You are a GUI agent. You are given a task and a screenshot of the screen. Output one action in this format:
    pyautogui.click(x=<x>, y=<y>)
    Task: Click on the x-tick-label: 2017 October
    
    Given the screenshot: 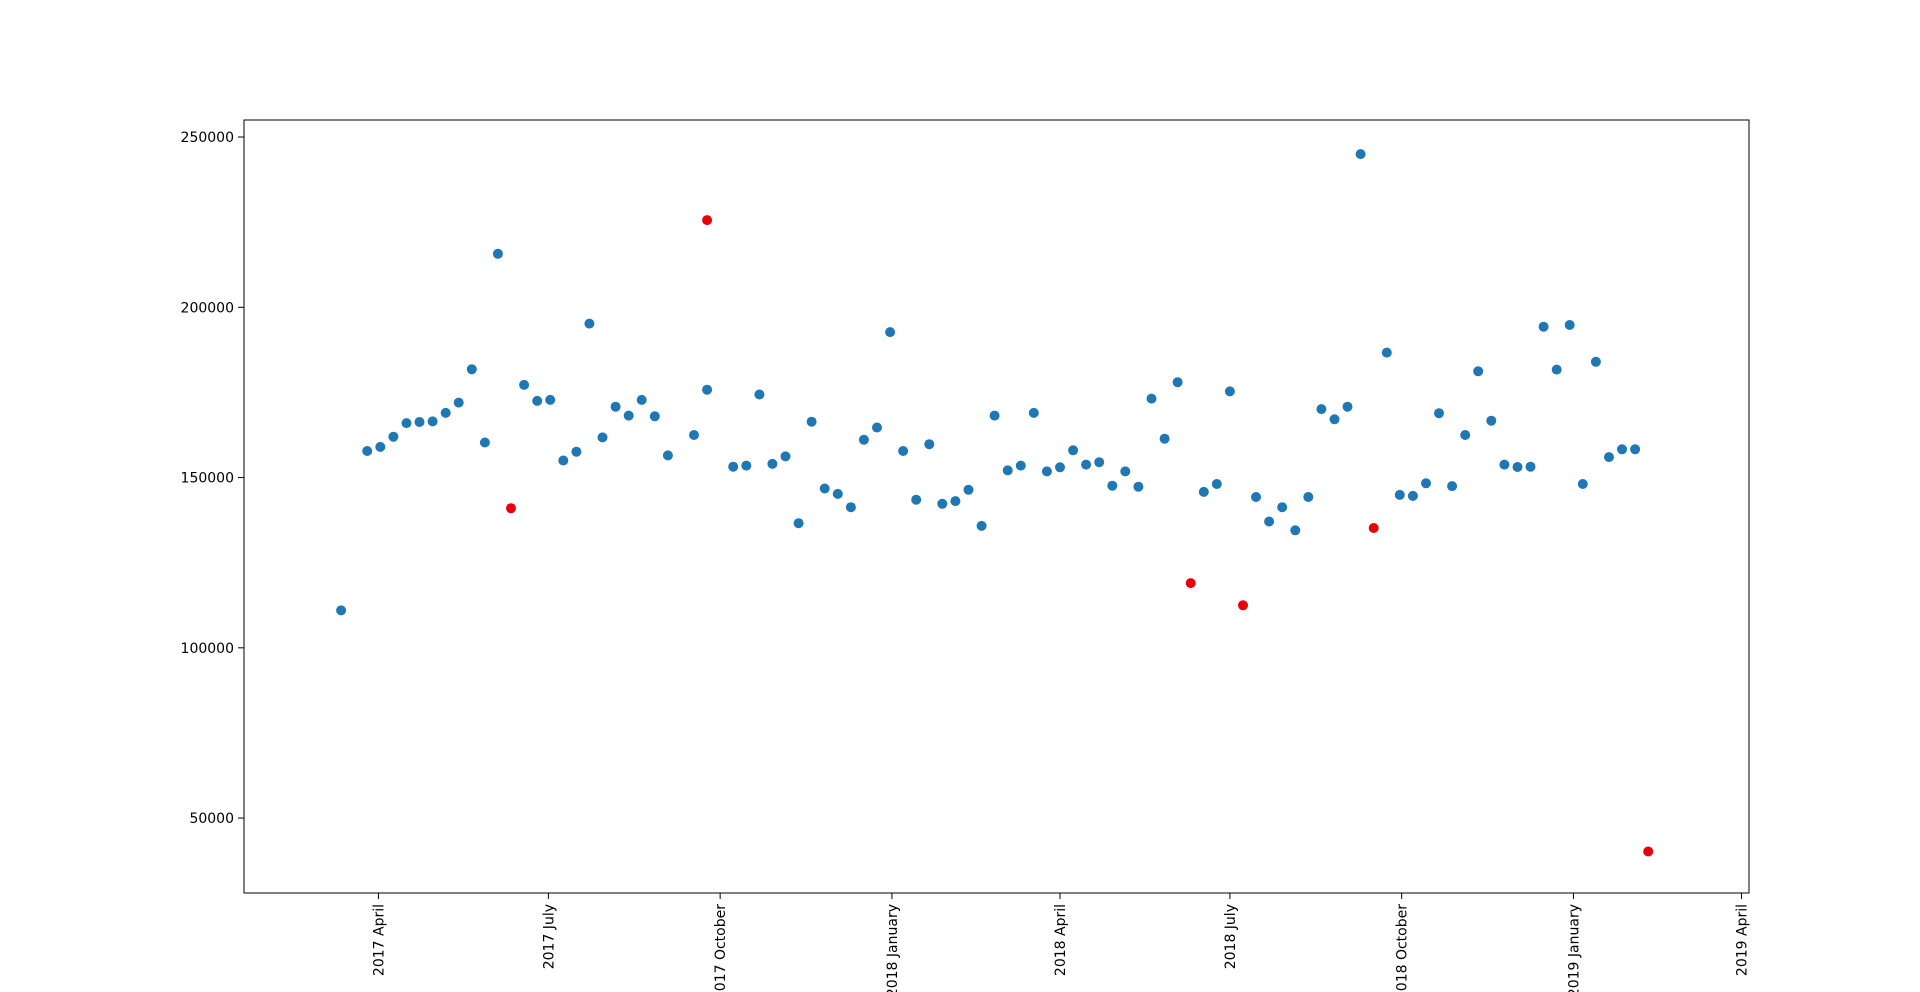 What is the action you would take?
    pyautogui.click(x=721, y=948)
    